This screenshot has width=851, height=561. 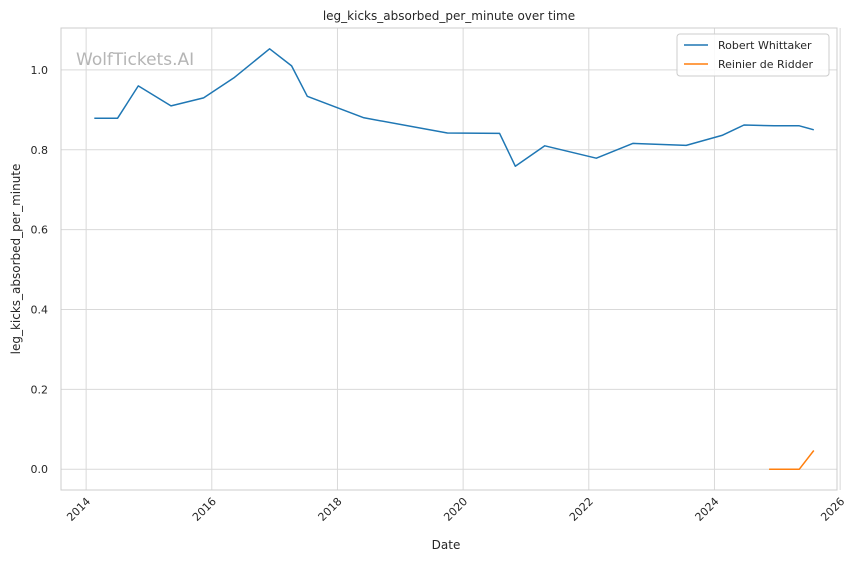 I want to click on legend-box, so click(x=753, y=55).